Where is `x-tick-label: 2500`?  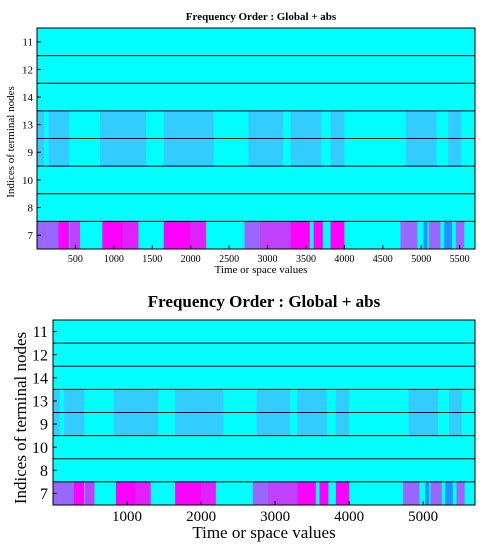 x-tick-label: 2500 is located at coordinates (229, 259).